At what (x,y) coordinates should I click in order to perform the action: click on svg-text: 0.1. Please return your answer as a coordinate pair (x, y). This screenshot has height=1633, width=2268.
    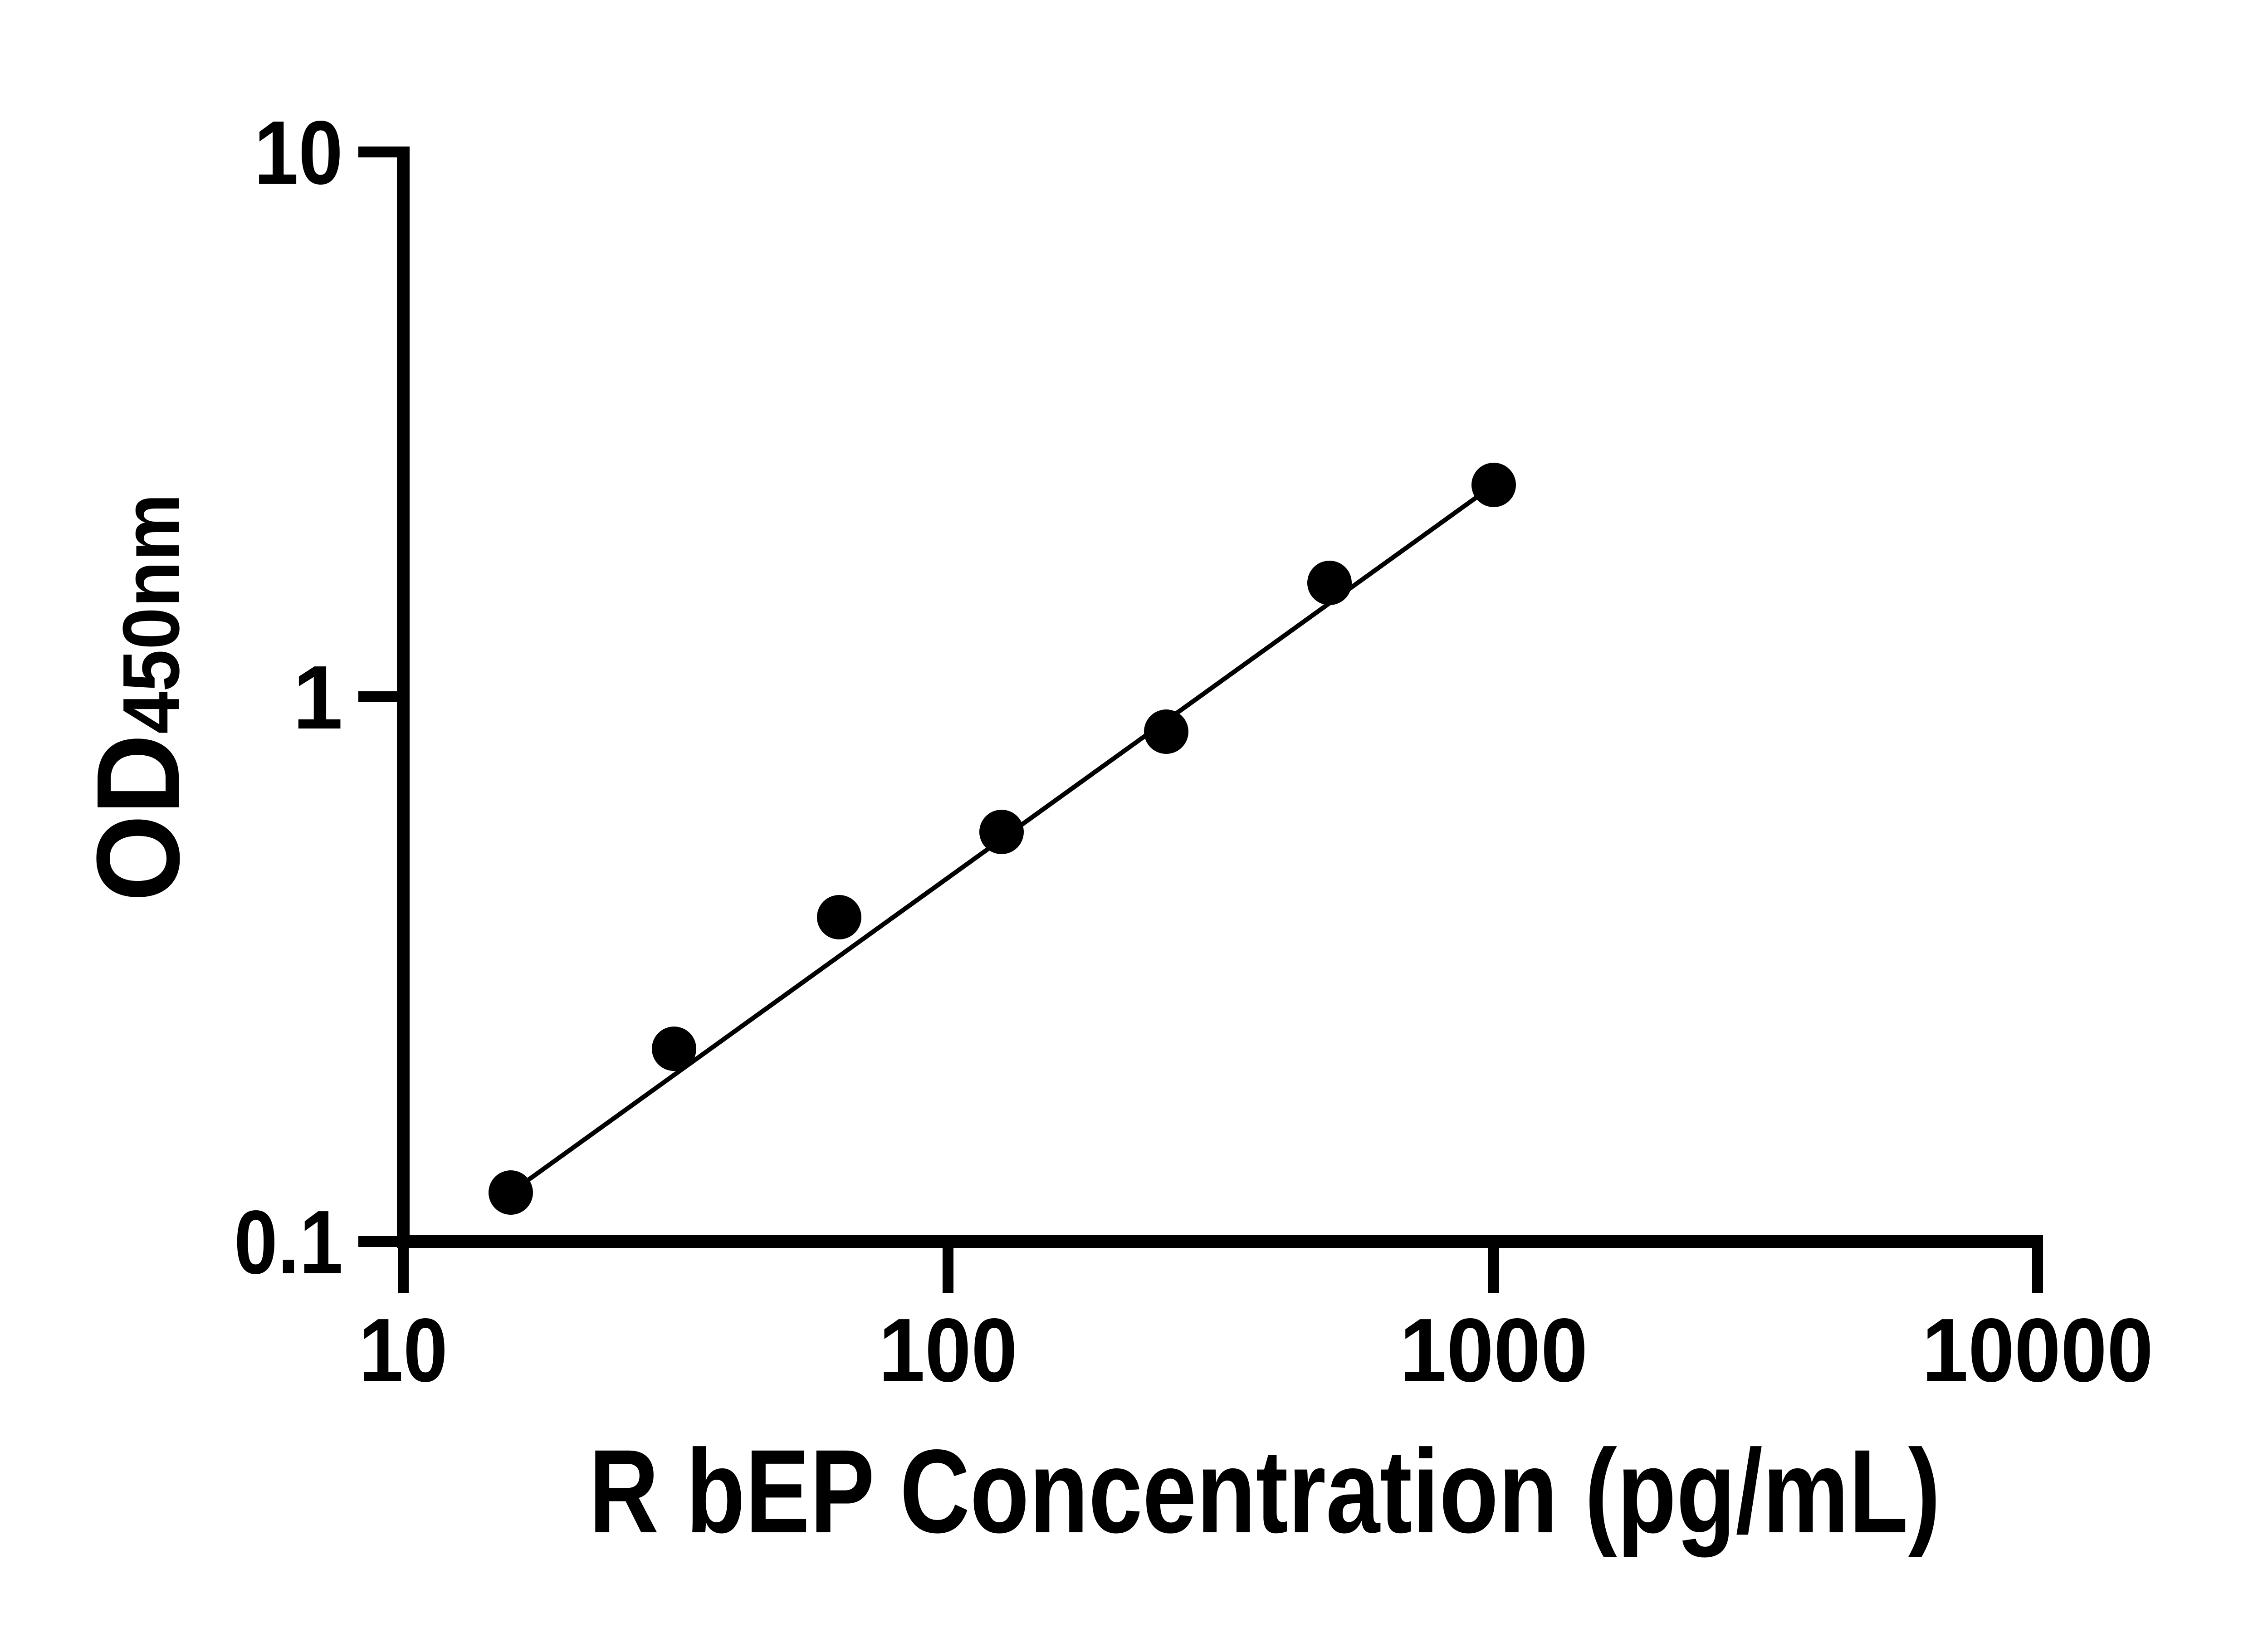
    Looking at the image, I should click on (289, 1242).